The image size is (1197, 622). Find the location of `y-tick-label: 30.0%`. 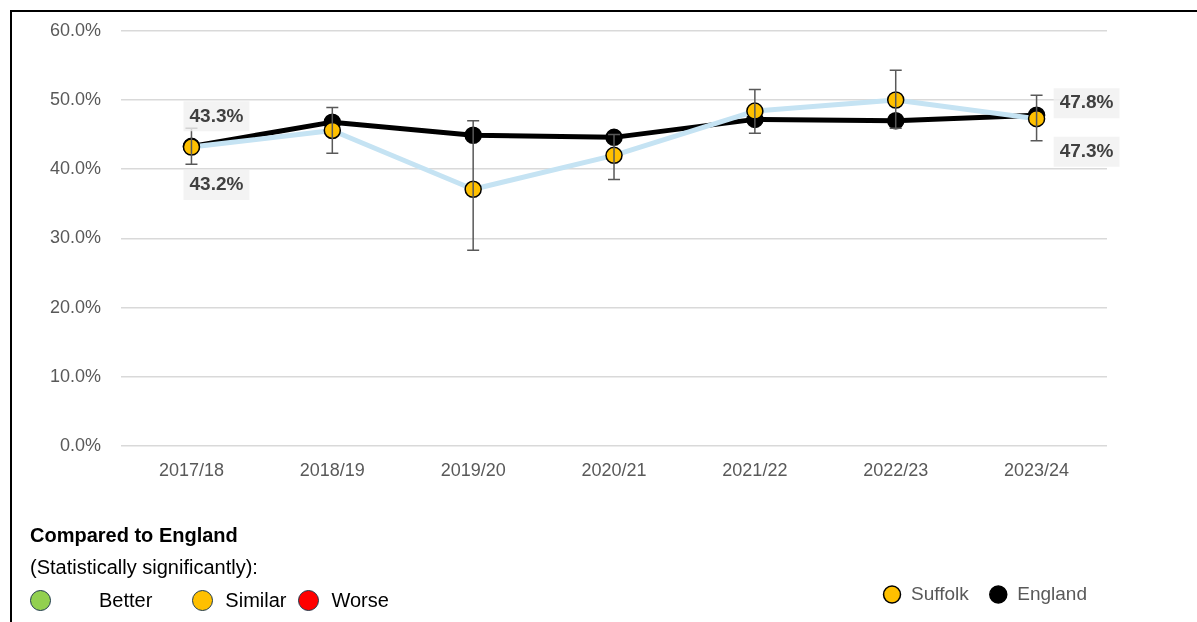

y-tick-label: 30.0% is located at coordinates (75, 237).